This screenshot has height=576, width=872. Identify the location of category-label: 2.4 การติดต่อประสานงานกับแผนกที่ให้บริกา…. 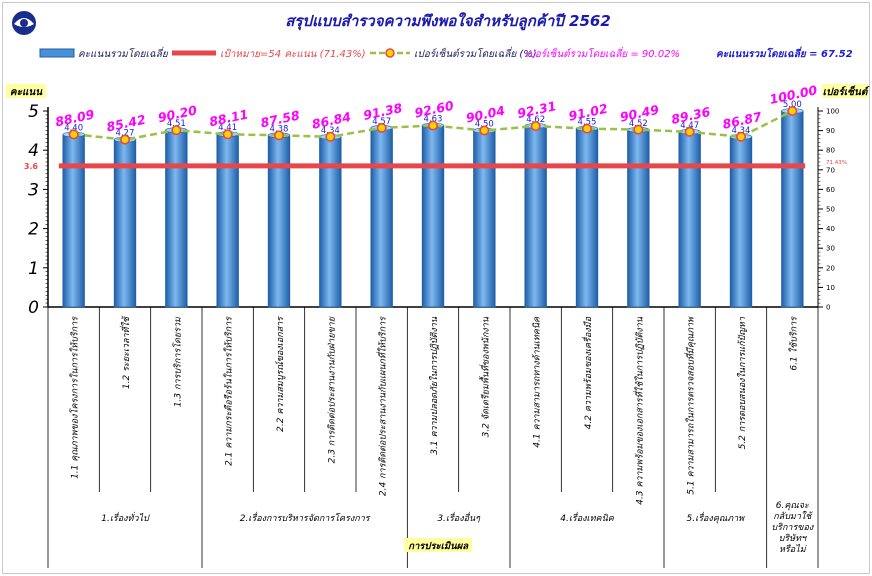
(382, 406).